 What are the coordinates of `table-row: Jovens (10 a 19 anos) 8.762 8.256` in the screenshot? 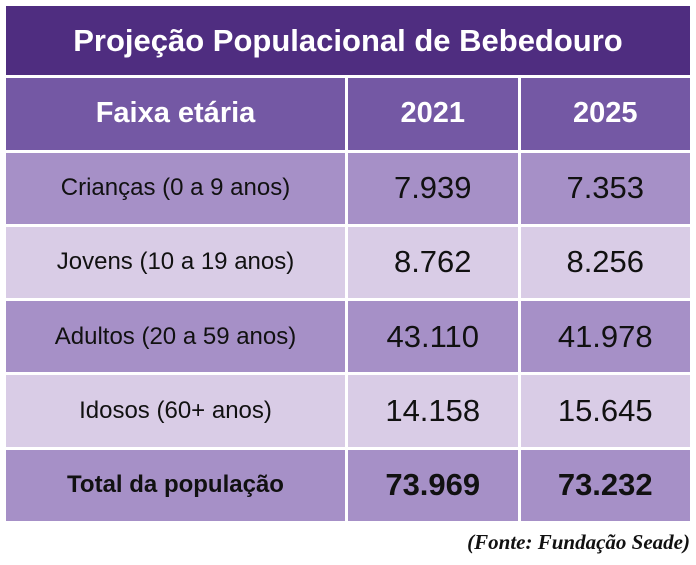 It's located at (348, 262).